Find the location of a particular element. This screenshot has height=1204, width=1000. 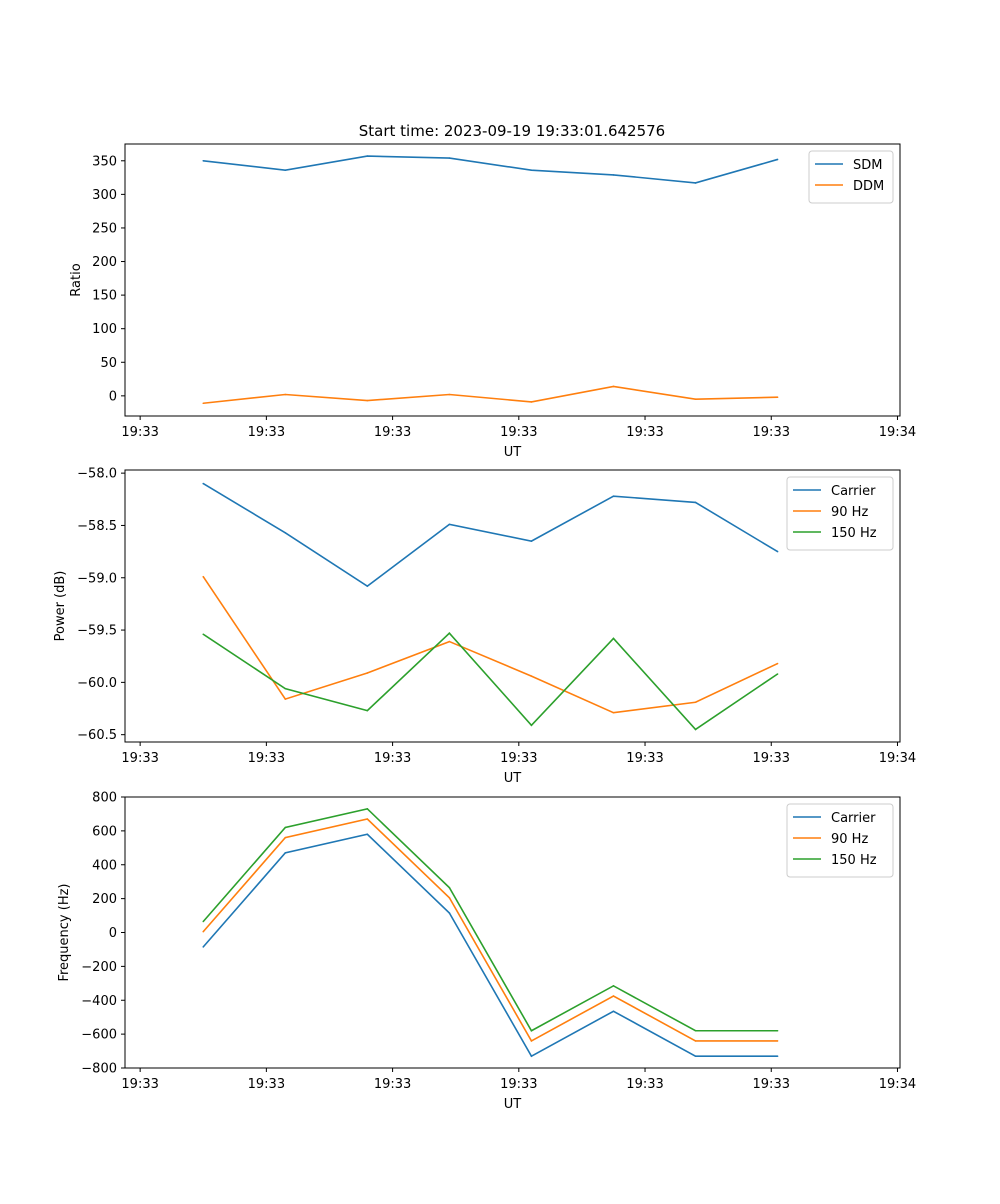

legend-label: SDM is located at coordinates (867, 165).